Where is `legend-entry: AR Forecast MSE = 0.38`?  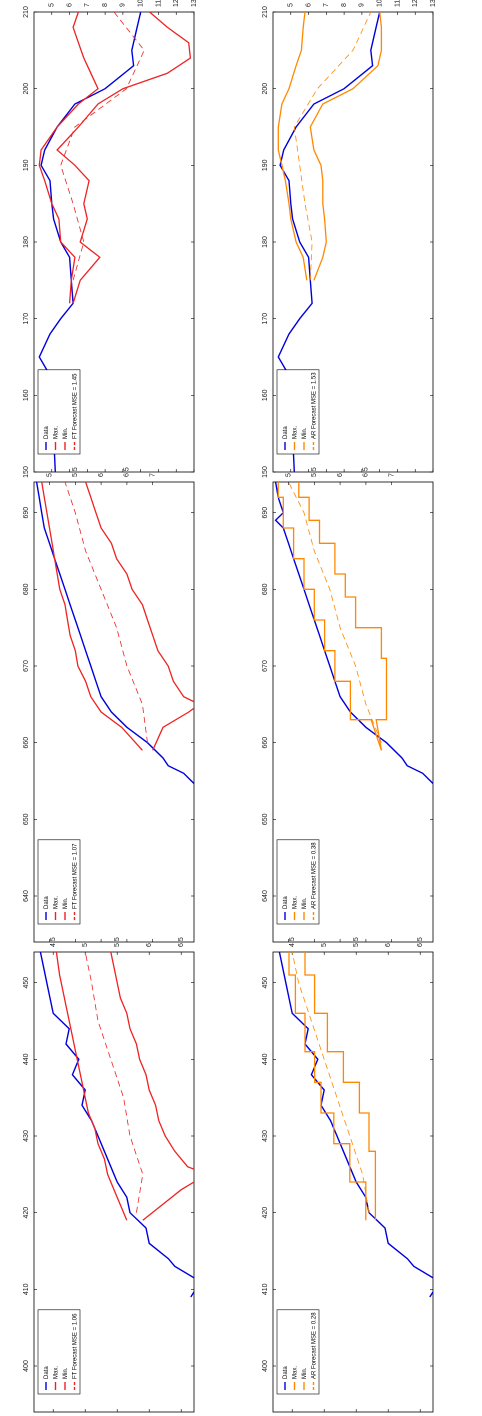 legend-entry: AR Forecast MSE = 0.38 is located at coordinates (315, 875).